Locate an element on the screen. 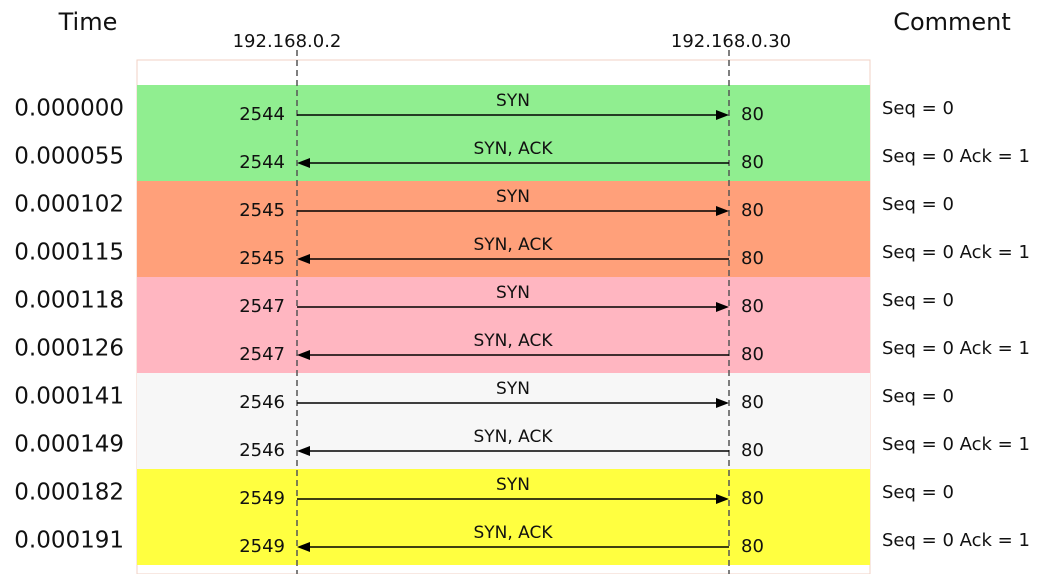 The image size is (1048, 574). time: 0.000182 is located at coordinates (69, 493).